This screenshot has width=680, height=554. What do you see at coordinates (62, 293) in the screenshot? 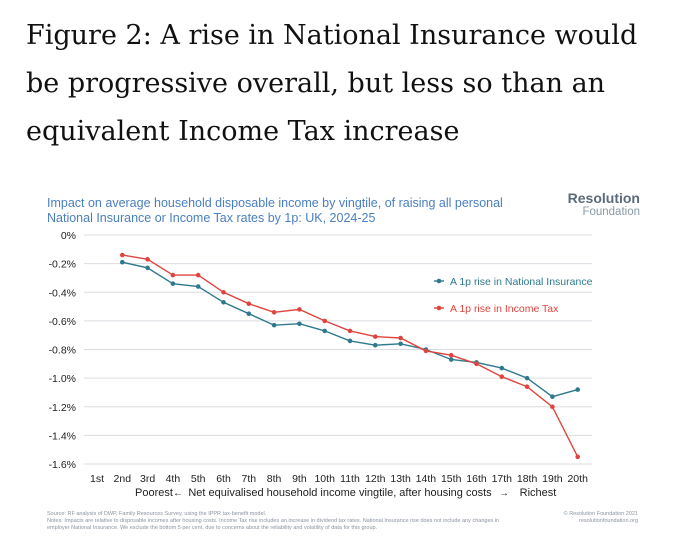
I see `y-tick-label: -0.4%` at bounding box center [62, 293].